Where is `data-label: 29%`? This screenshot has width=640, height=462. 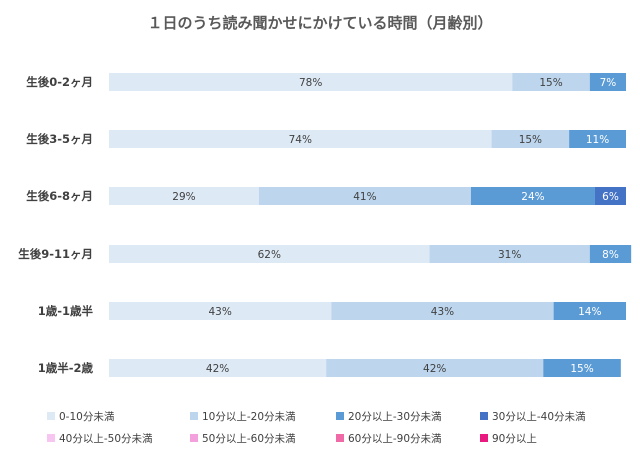 data-label: 29% is located at coordinates (183, 197).